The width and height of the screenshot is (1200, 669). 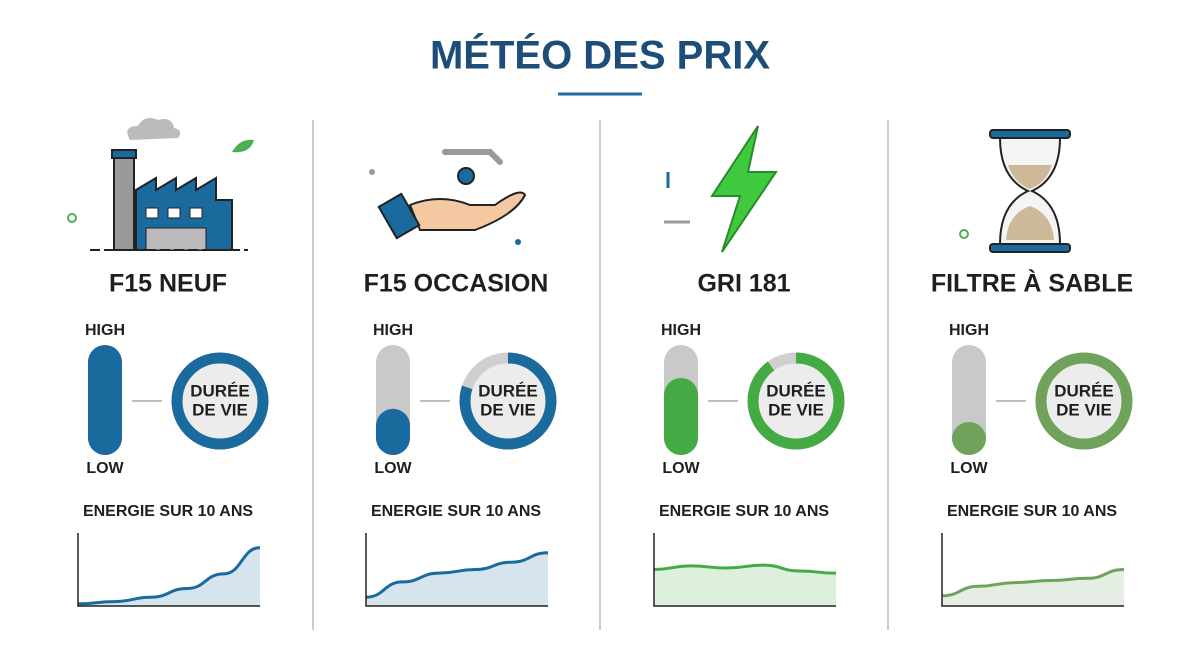 I want to click on title: MÉTÉO DES PRIX, so click(x=600, y=55).